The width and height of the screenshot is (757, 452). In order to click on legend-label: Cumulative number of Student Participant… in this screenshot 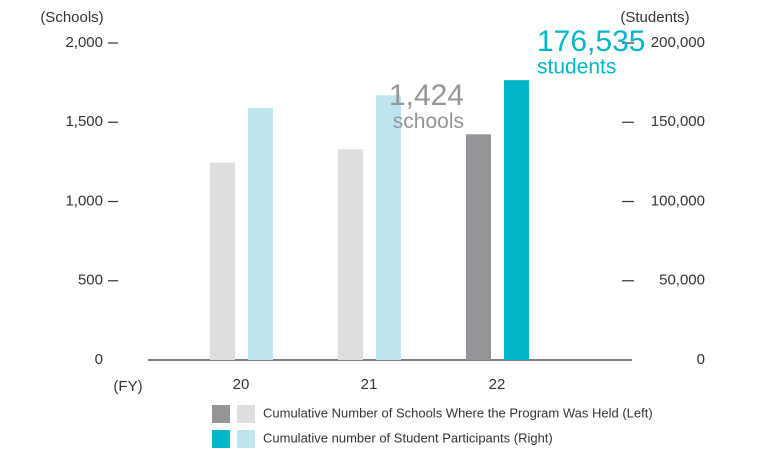, I will do `click(408, 437)`.